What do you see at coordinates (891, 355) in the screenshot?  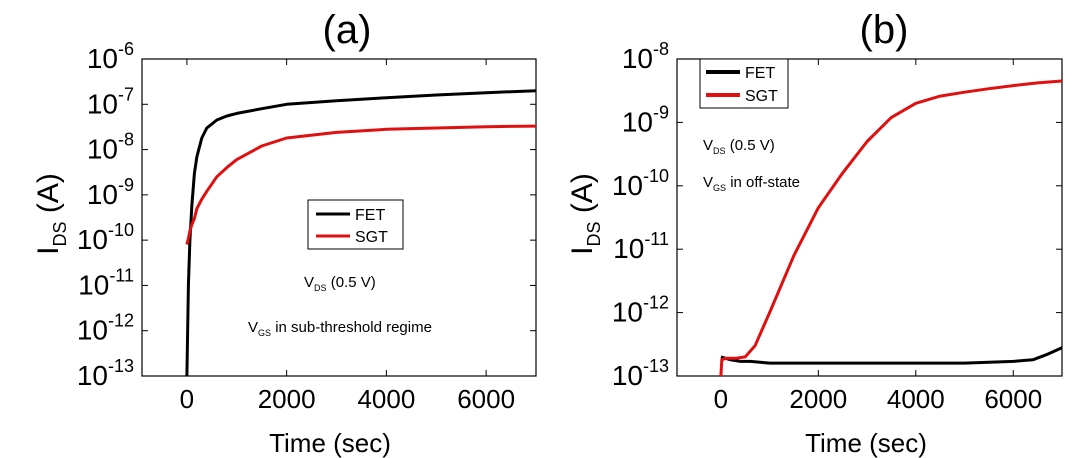 I see `panel-b-series-fet-line` at bounding box center [891, 355].